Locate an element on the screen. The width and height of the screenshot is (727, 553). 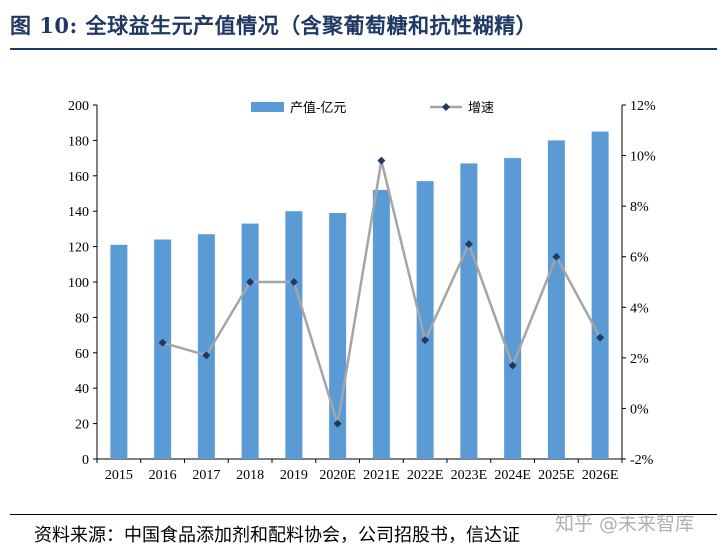
left-y-tick-label: 20 is located at coordinates (82, 425).